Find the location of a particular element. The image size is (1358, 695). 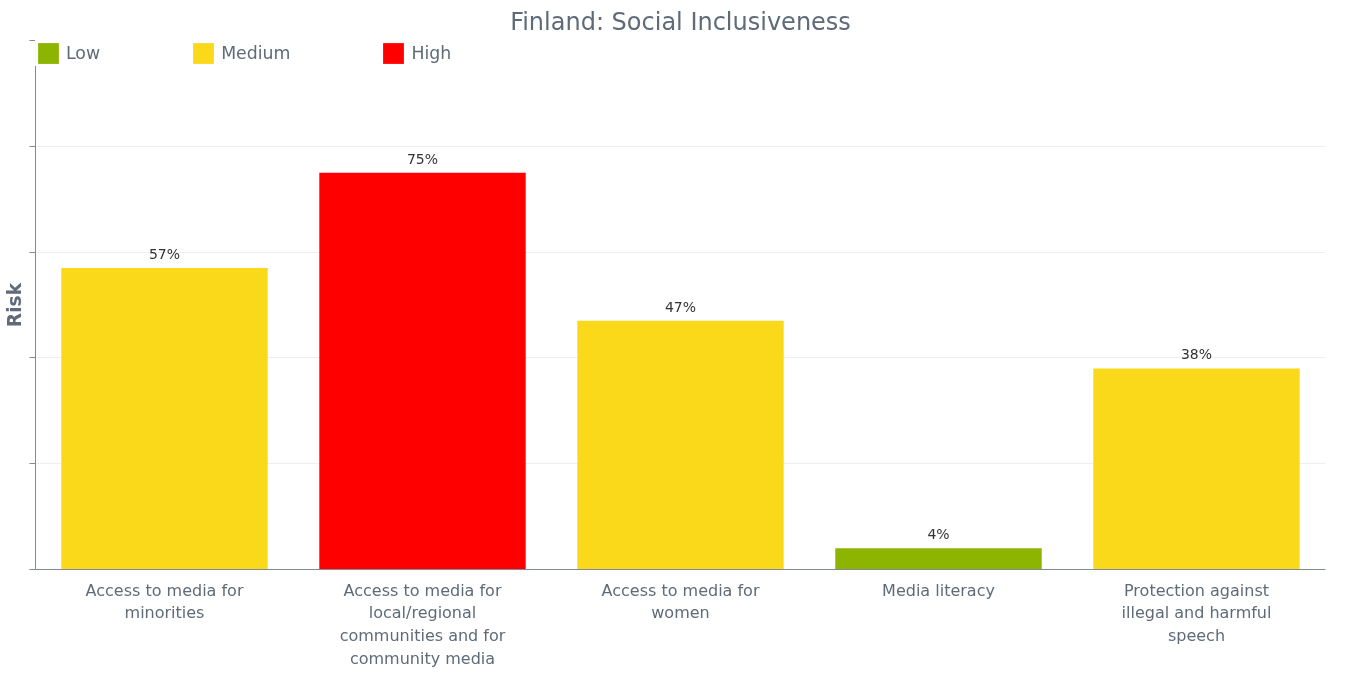

x-tick-label: Media literacy is located at coordinates (938, 590).